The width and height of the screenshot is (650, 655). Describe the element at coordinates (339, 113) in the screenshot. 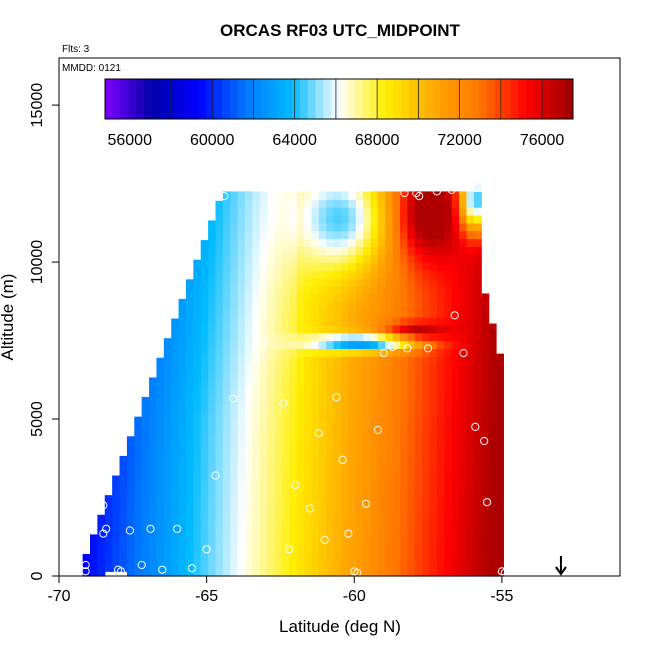

I see `colorbar: 56000 60000 64000 68000 72000 76000` at that location.